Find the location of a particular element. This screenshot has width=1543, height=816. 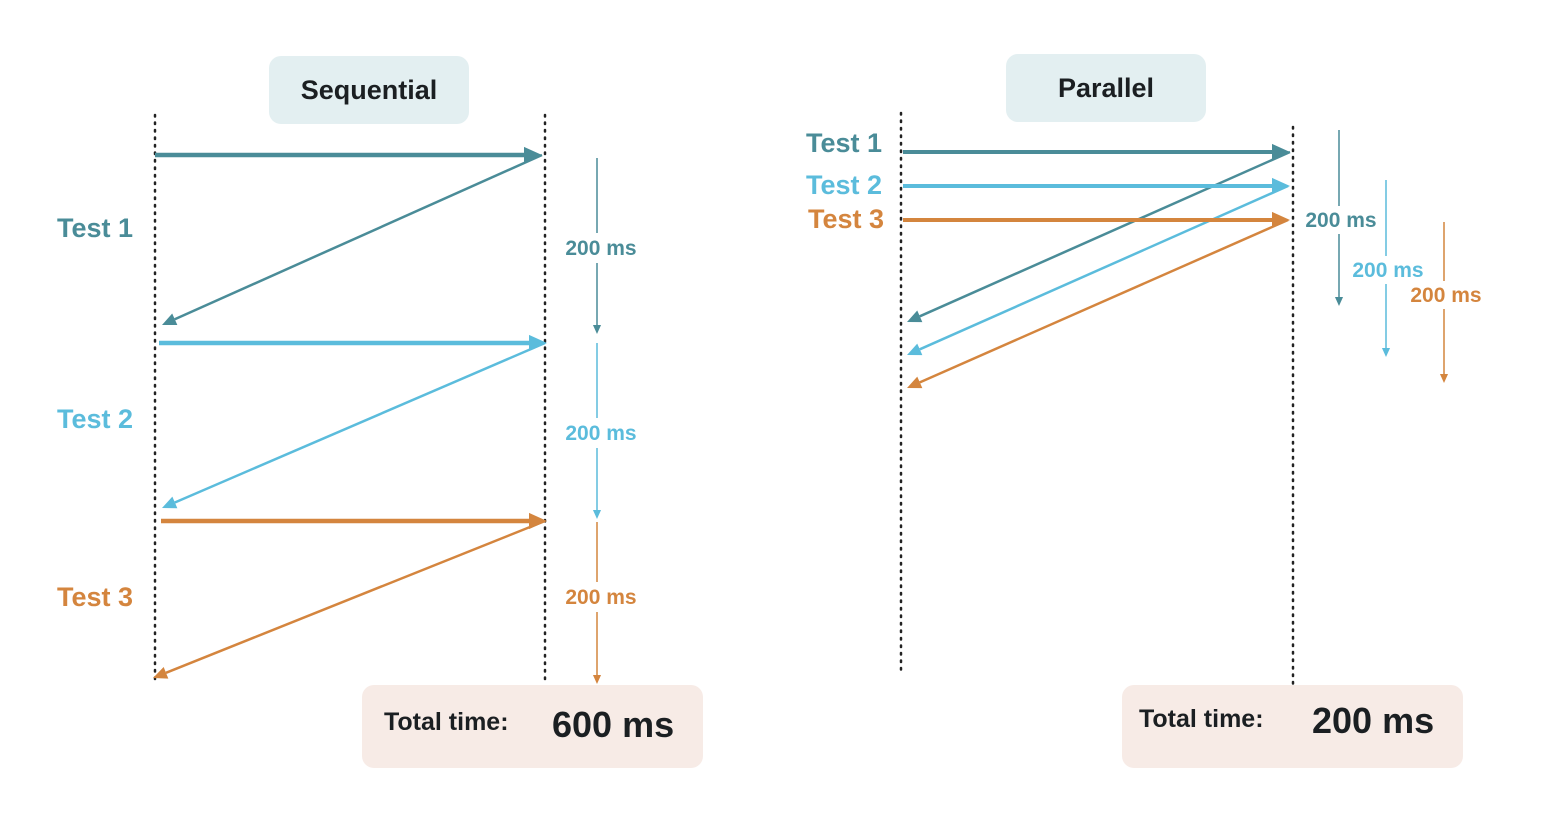

parallel-test2-request-arrow is located at coordinates (1096, 186).